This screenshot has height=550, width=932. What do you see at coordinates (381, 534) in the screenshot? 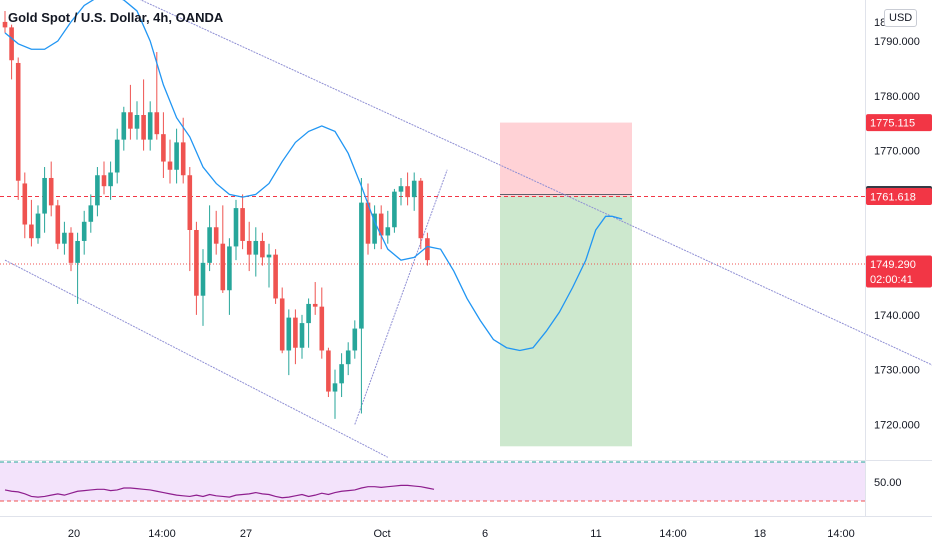
I see `x-tick-label: Oct` at bounding box center [381, 534].